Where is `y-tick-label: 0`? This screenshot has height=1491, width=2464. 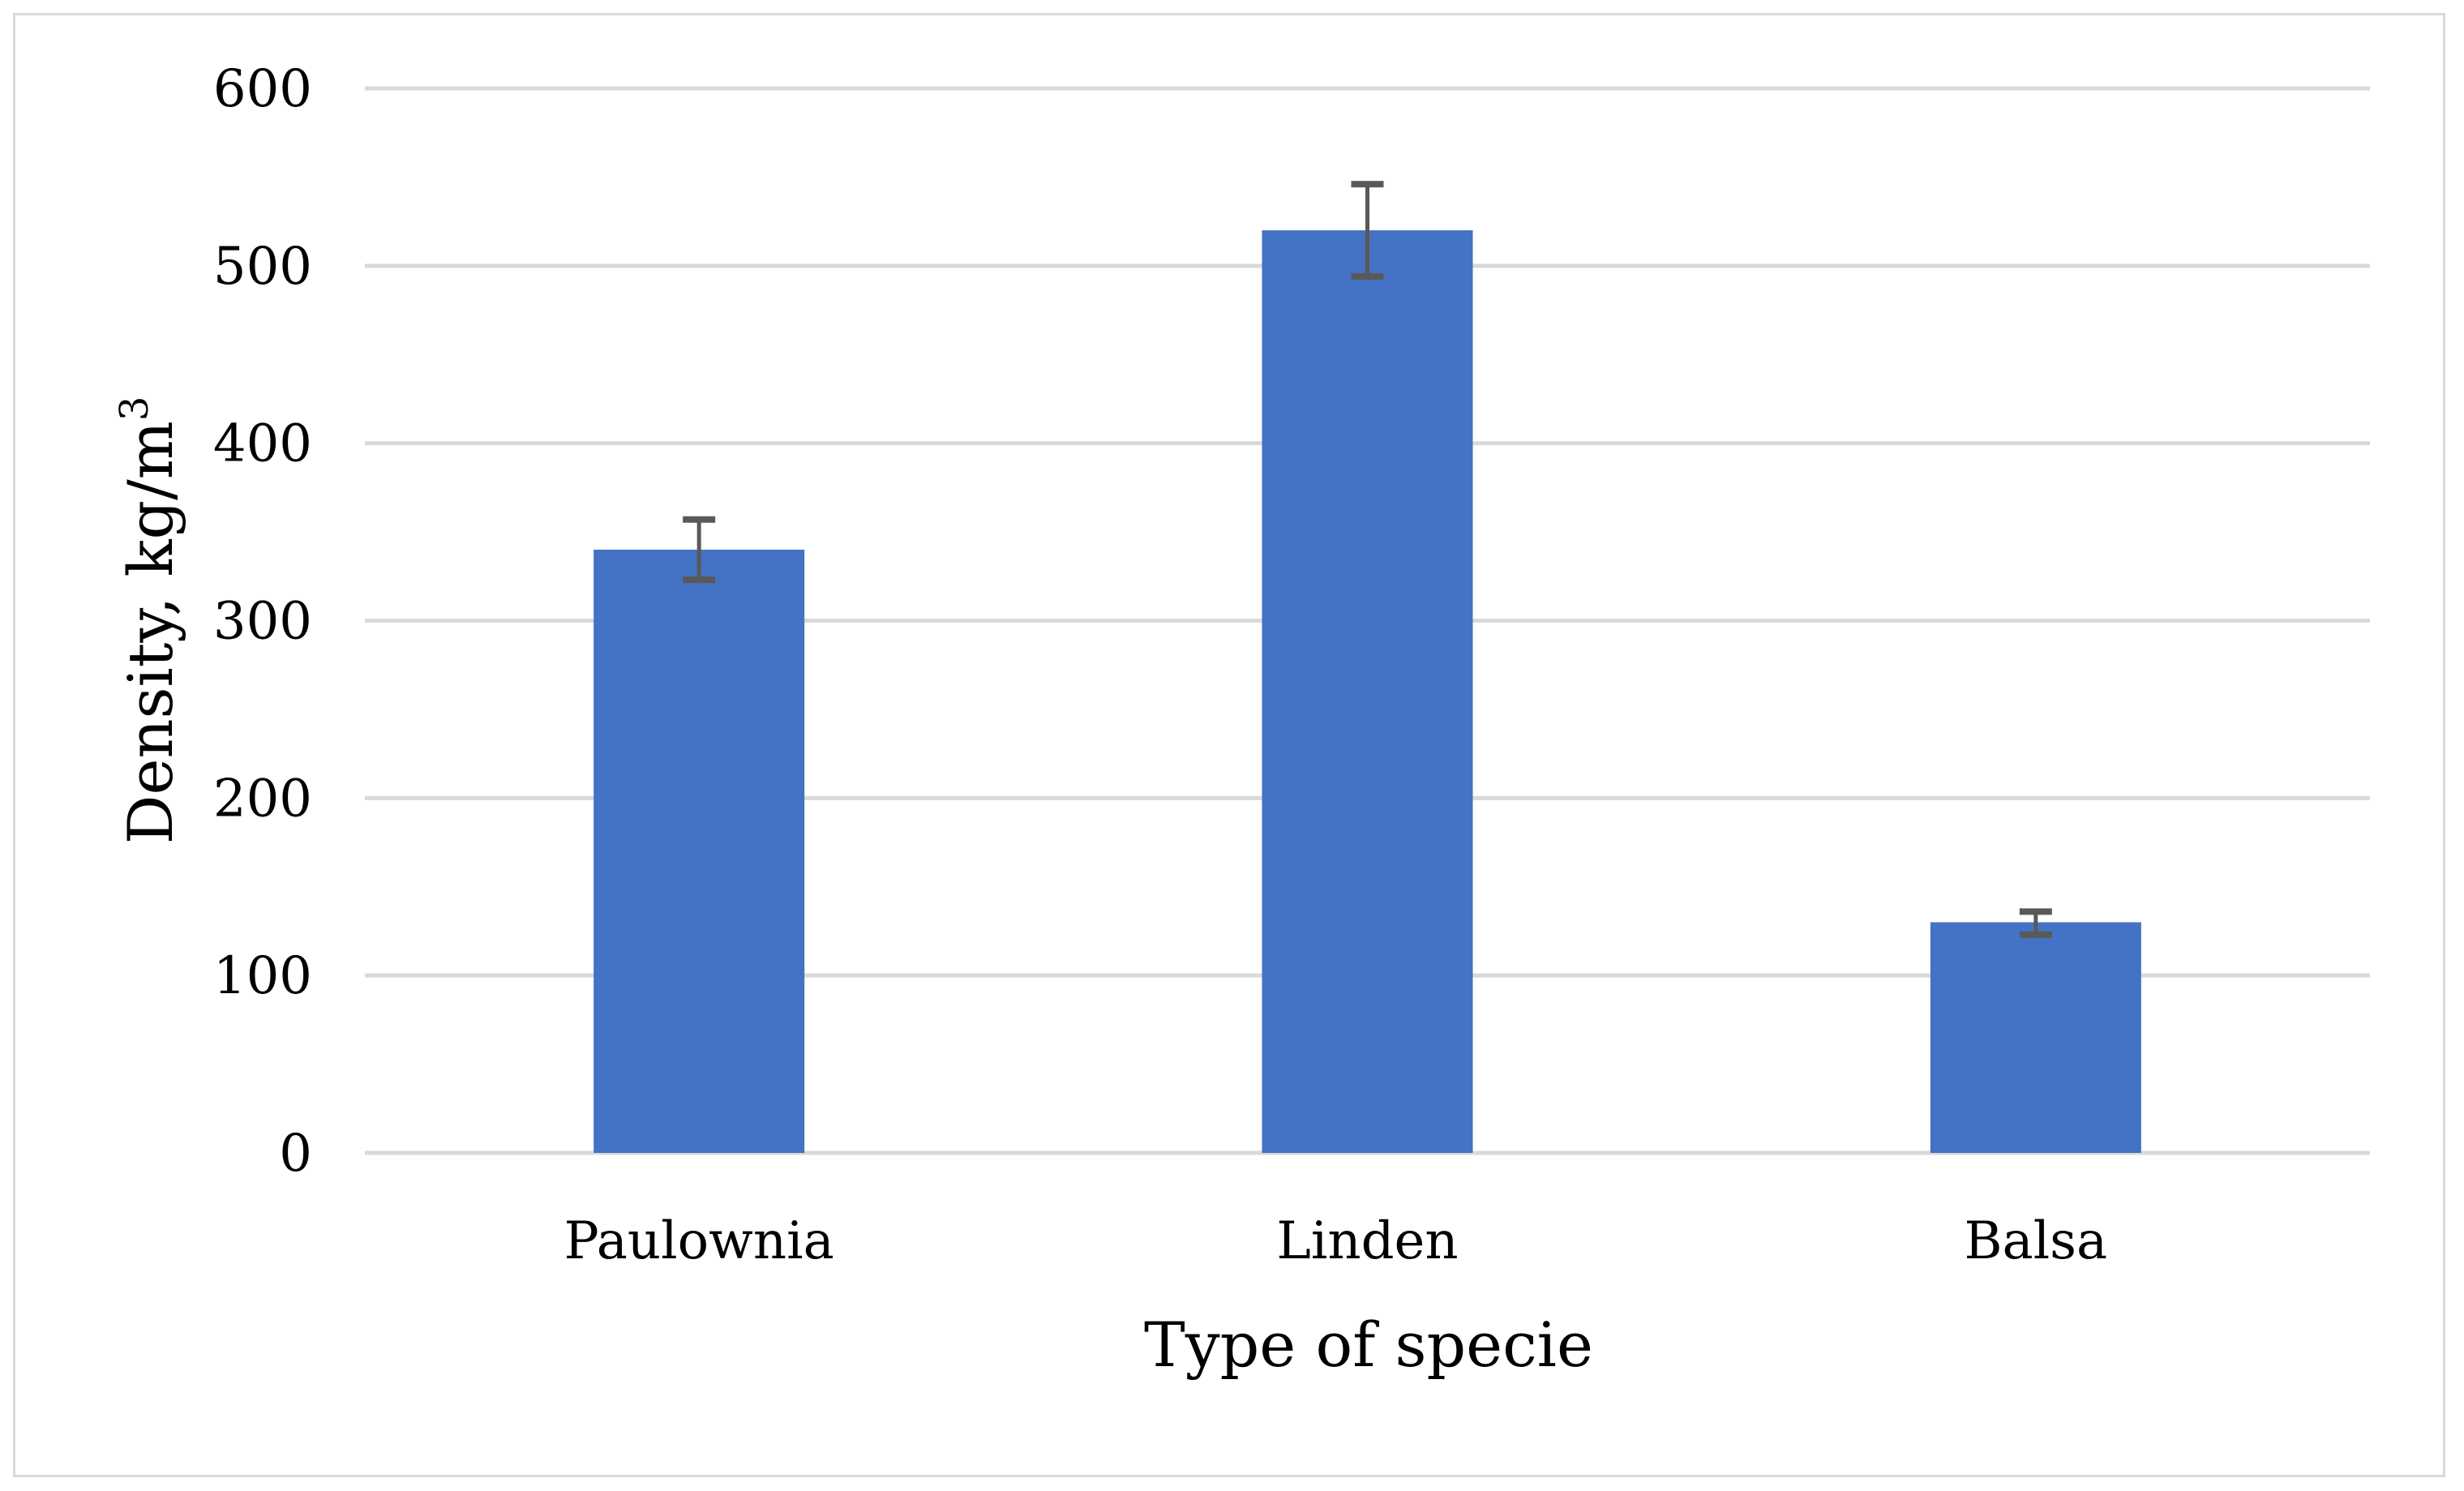
y-tick-label: 0 is located at coordinates (295, 1154).